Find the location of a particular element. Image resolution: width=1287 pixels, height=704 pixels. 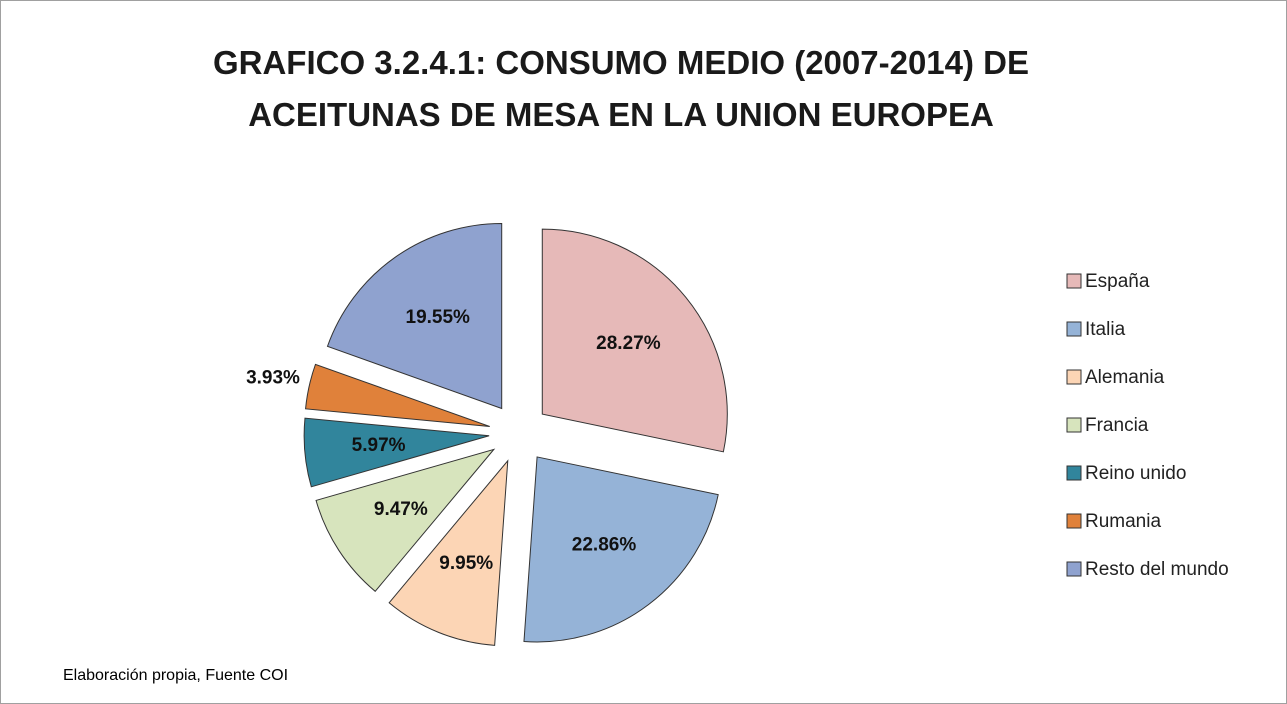

data-label: 28.27% is located at coordinates (628, 343).